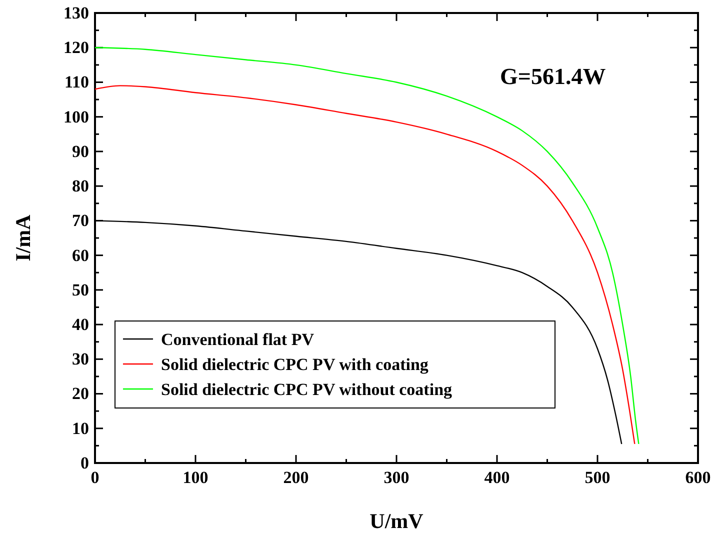 This screenshot has width=717, height=536. What do you see at coordinates (80, 151) in the screenshot?
I see `y-tick-label: 90` at bounding box center [80, 151].